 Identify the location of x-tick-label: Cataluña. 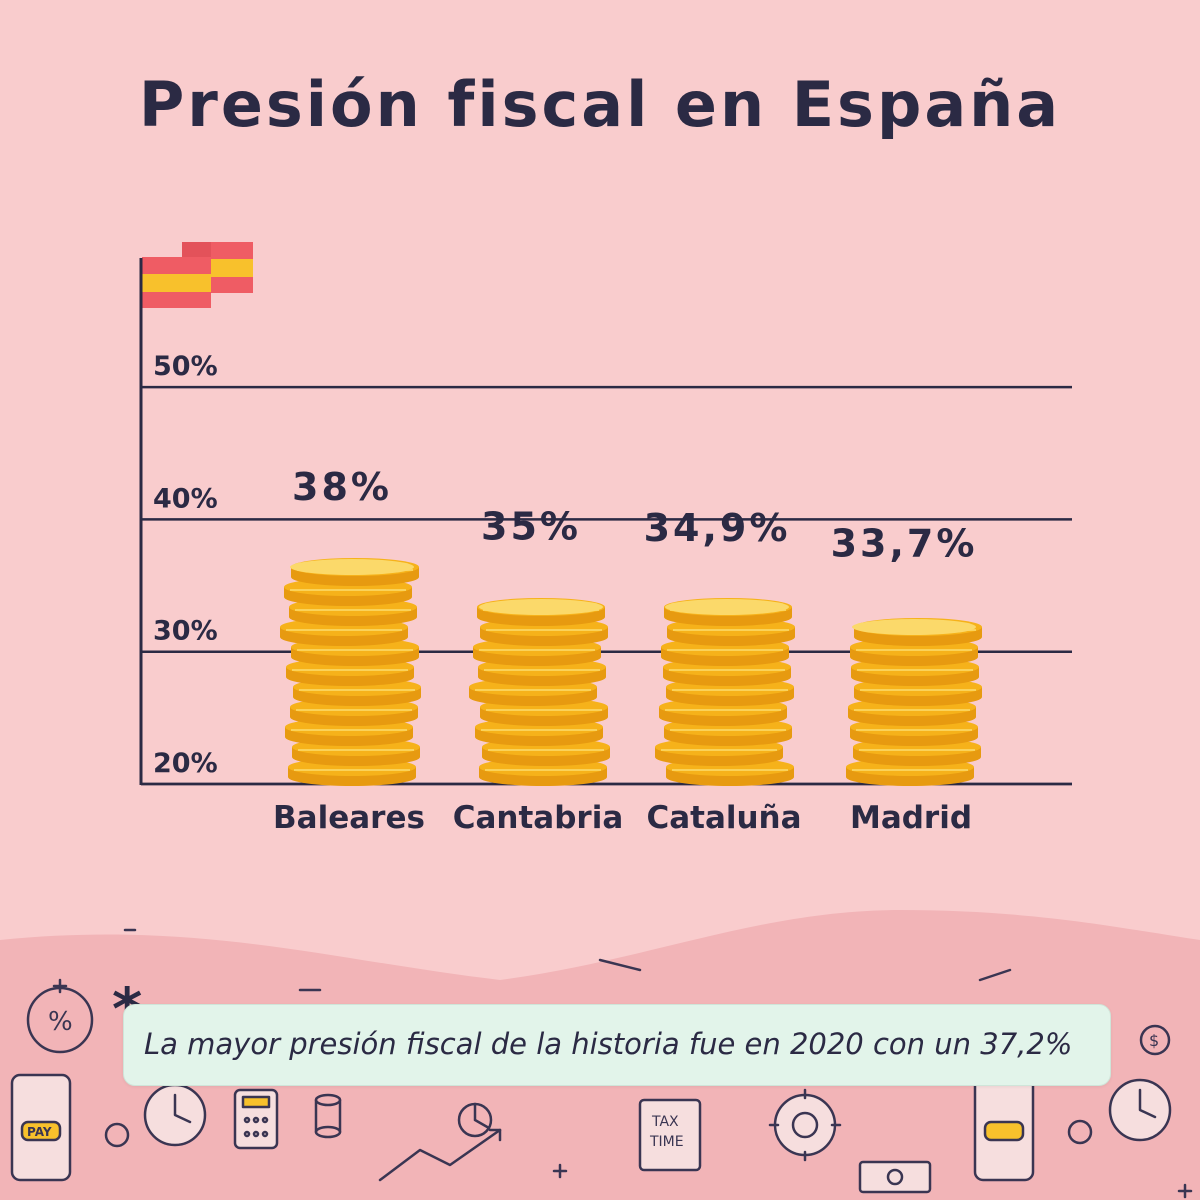
(723, 818).